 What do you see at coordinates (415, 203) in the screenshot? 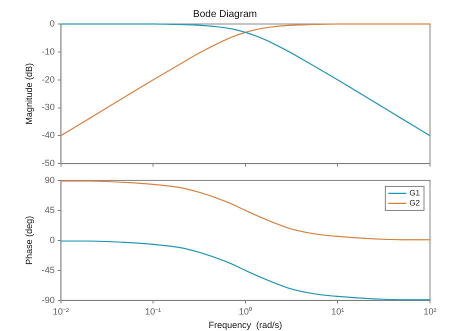
I see `legend-label: G2` at bounding box center [415, 203].